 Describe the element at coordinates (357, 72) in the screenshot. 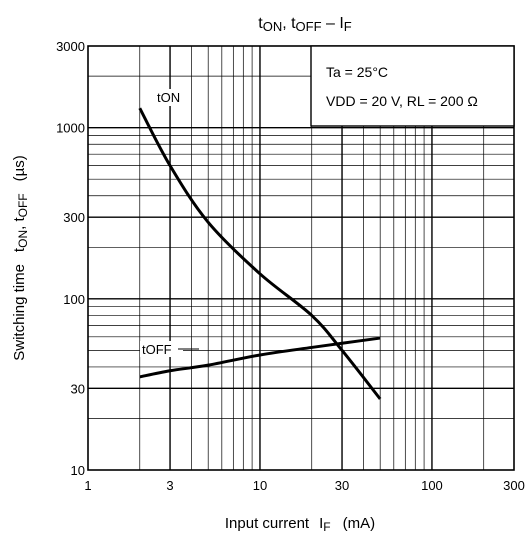

I see `condition-temperature: Ta = 25°C` at that location.